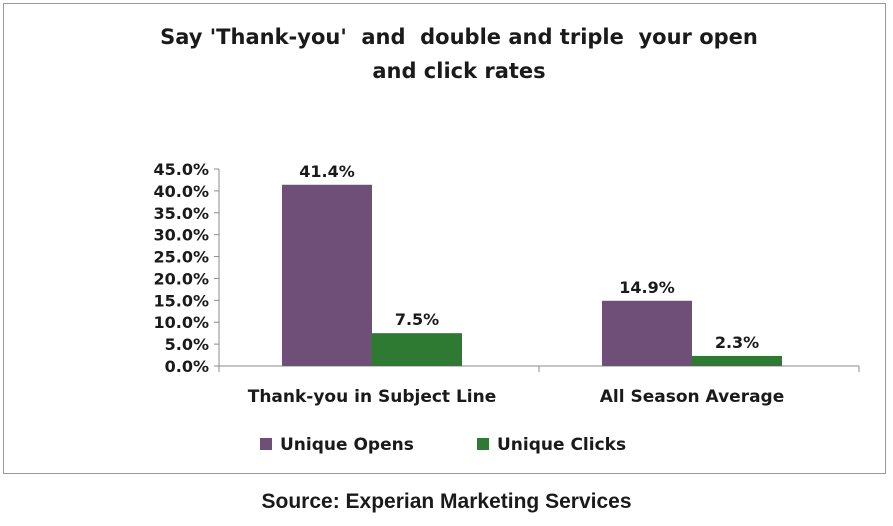  What do you see at coordinates (181, 213) in the screenshot?
I see `y-tick-label: 35.0%` at bounding box center [181, 213].